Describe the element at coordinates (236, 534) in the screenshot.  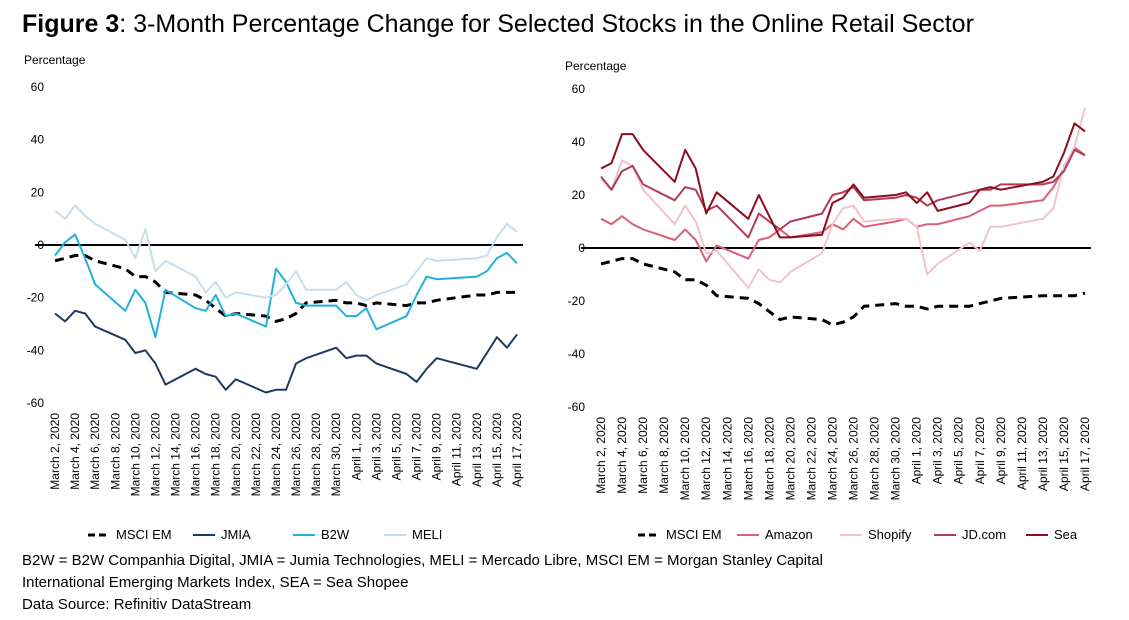
I see `legend-label: JMIA` at that location.